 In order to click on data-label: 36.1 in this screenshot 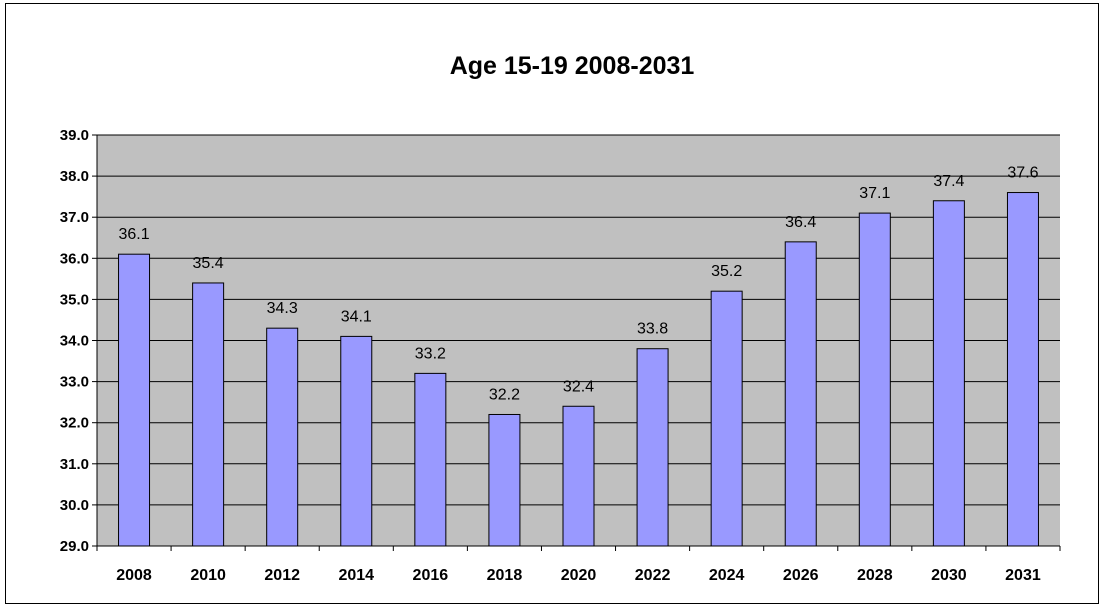, I will do `click(133, 234)`.